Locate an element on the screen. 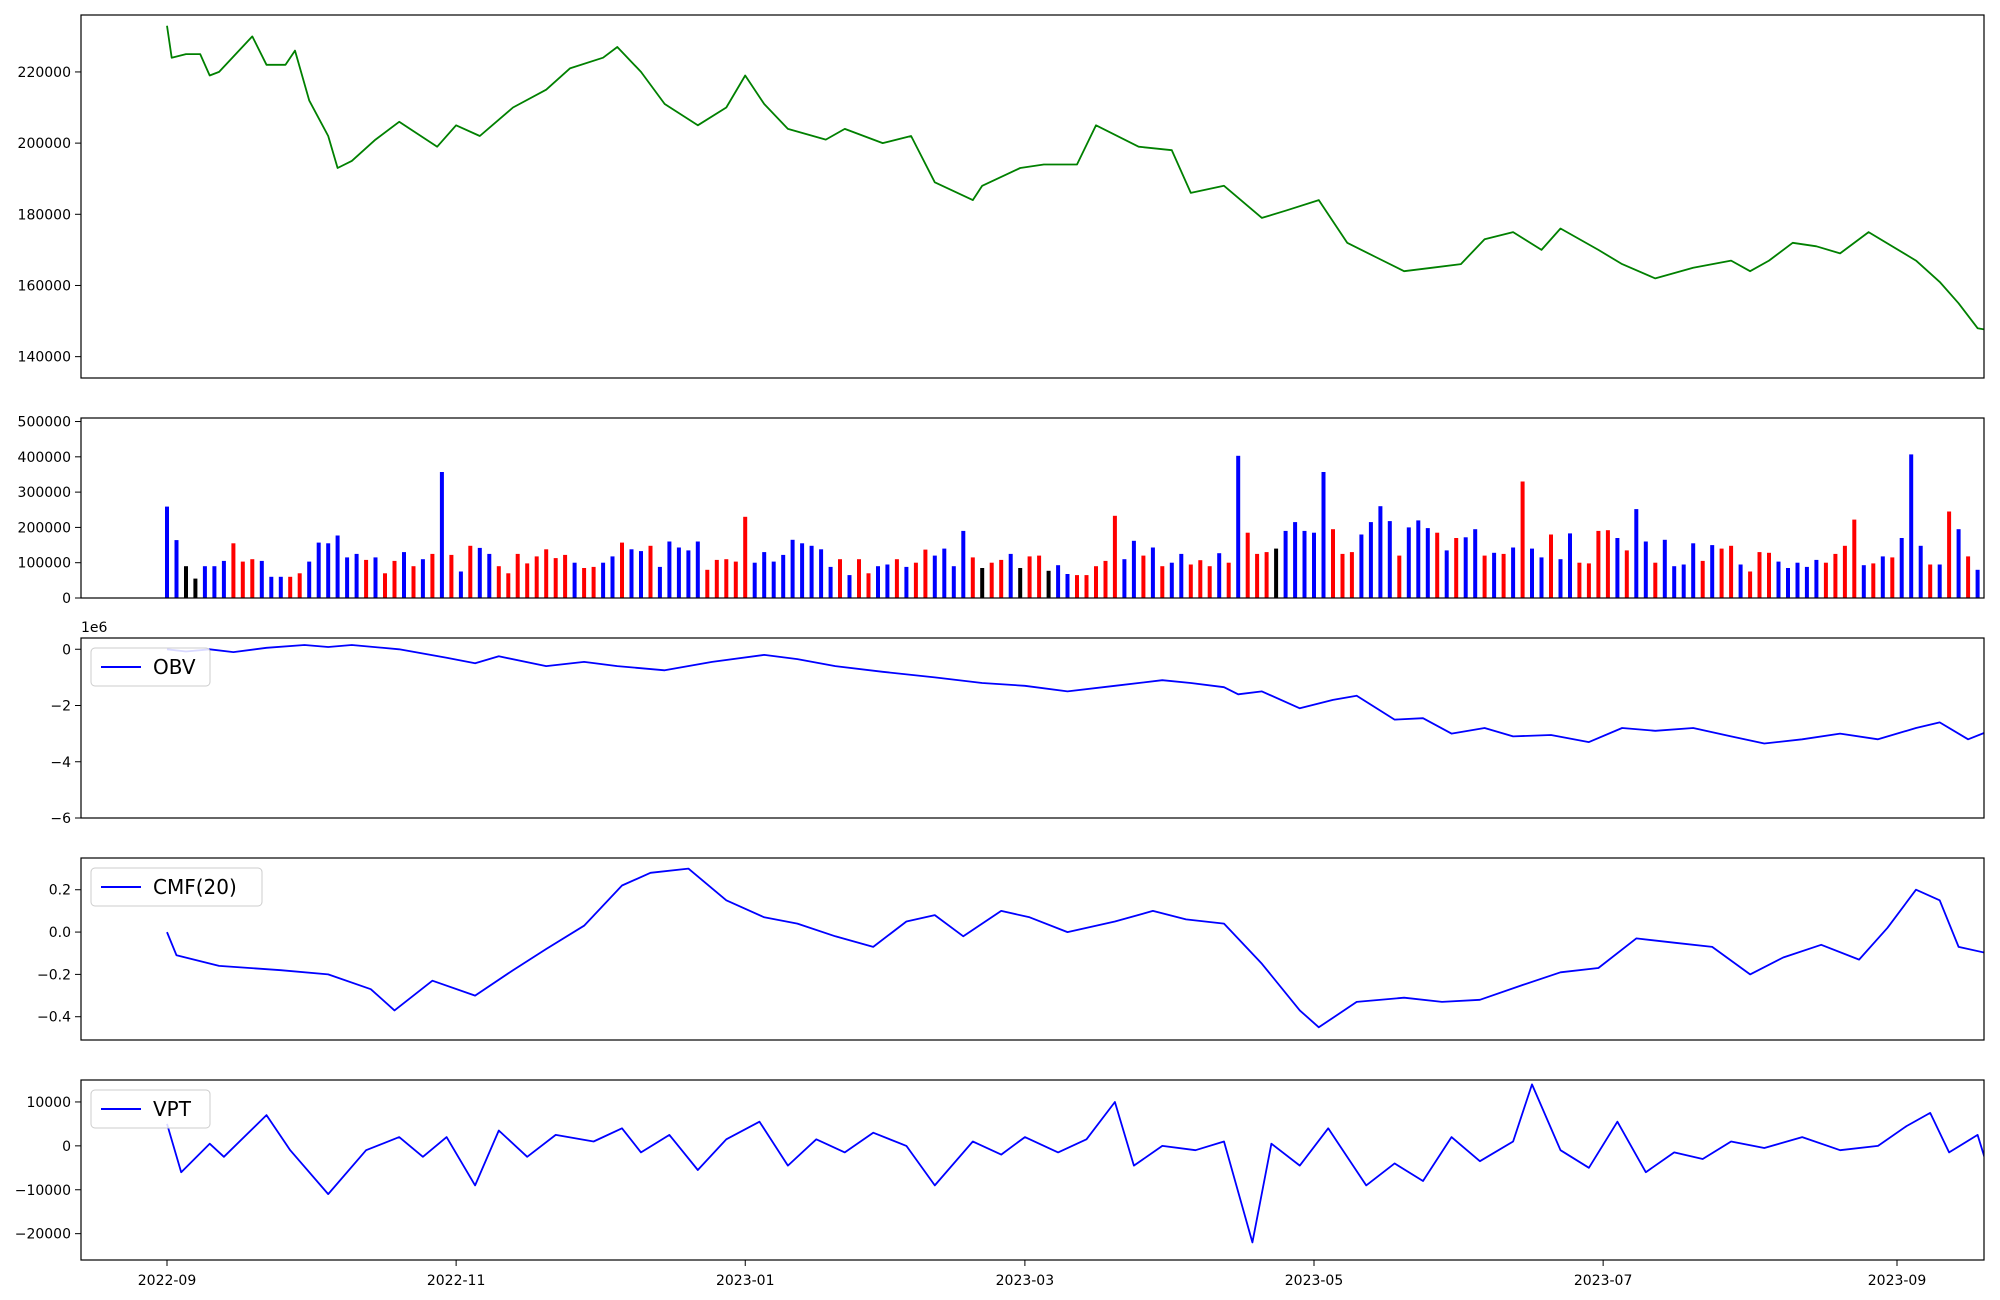 The height and width of the screenshot is (1300, 2000). y-tick-label: 180000 is located at coordinates (44, 215).